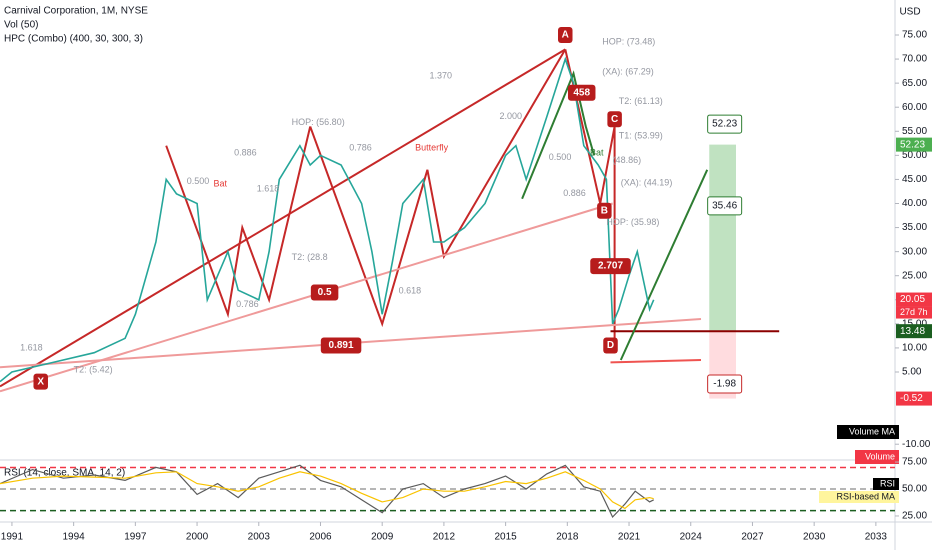 The height and width of the screenshot is (555, 932). What do you see at coordinates (880, 456) in the screenshot?
I see `pane-label: Volume` at bounding box center [880, 456].